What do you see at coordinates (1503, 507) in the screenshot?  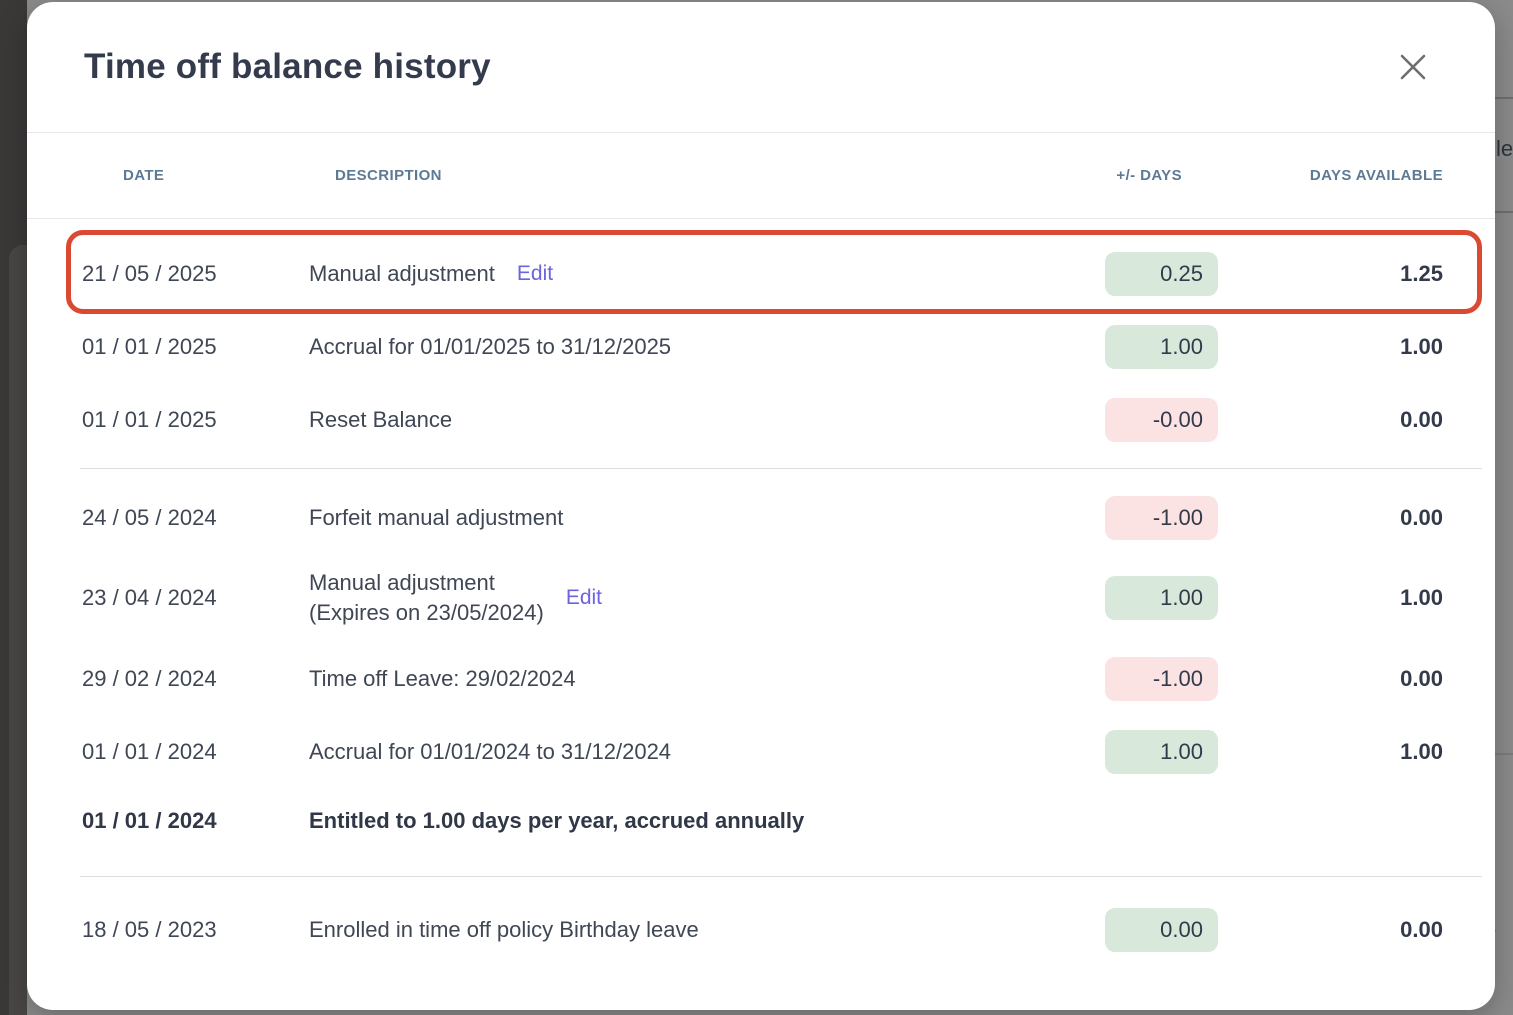 I see `backdrop-overlay-right` at bounding box center [1503, 507].